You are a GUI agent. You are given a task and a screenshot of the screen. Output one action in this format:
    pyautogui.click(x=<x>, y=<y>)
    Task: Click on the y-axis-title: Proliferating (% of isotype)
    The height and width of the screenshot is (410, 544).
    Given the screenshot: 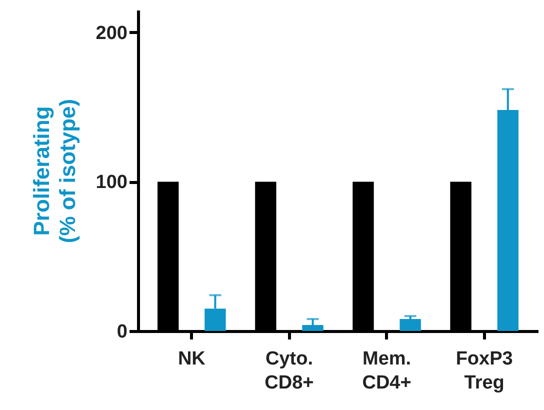 What is the action you would take?
    pyautogui.click(x=54, y=171)
    